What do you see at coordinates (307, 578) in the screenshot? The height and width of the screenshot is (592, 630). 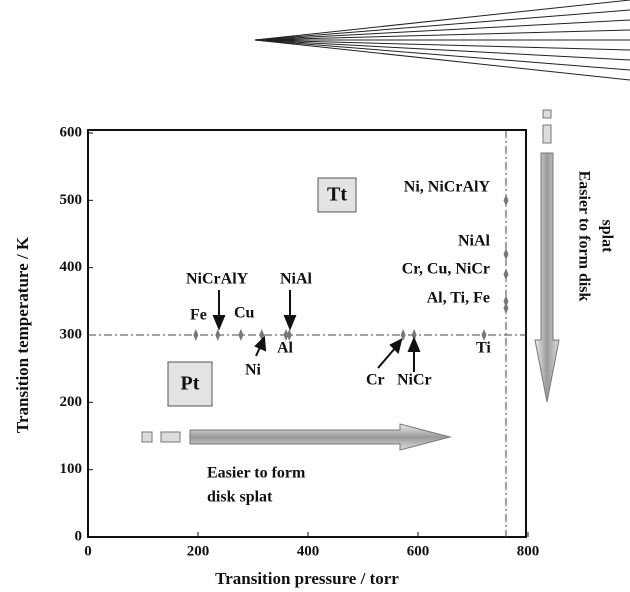 I see `x-axis-title: Transition pressure / torr` at bounding box center [307, 578].